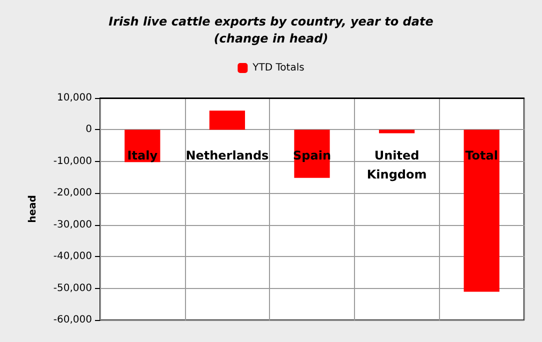 The height and width of the screenshot is (342, 542). What do you see at coordinates (481, 155) in the screenshot?
I see `x-tick-label: Total` at bounding box center [481, 155].